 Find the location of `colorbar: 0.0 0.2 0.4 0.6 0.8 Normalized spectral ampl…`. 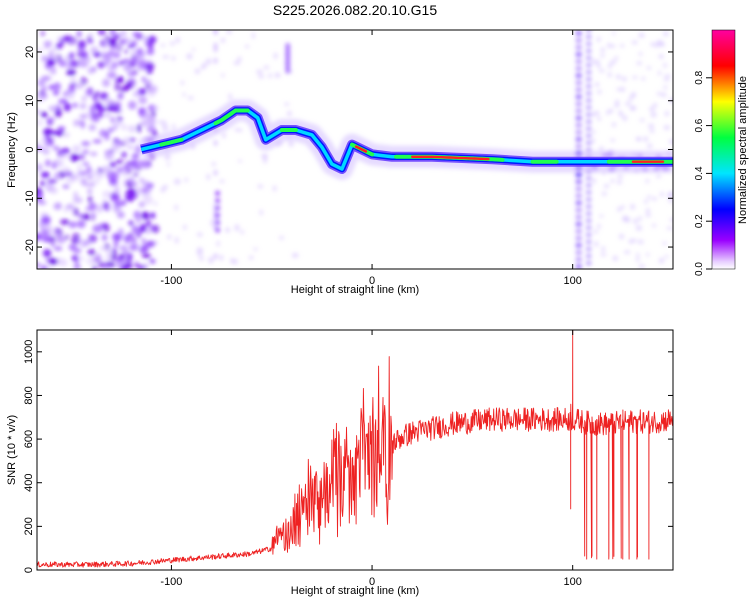

colorbar: 0.0 0.2 0.4 0.6 0.8 Normalized spectral ampl… is located at coordinates (721, 152).